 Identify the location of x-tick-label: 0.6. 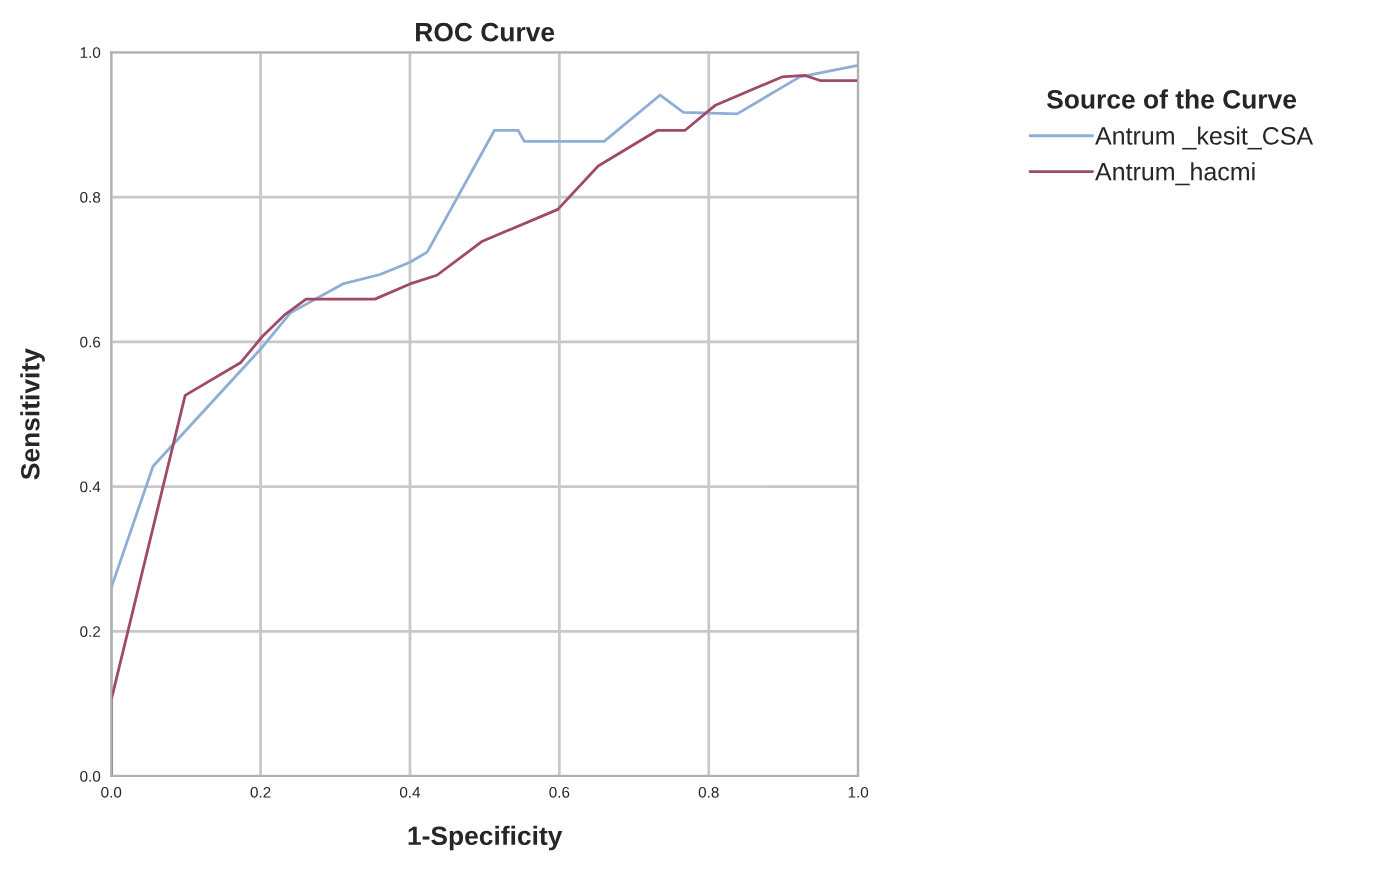
(559, 792).